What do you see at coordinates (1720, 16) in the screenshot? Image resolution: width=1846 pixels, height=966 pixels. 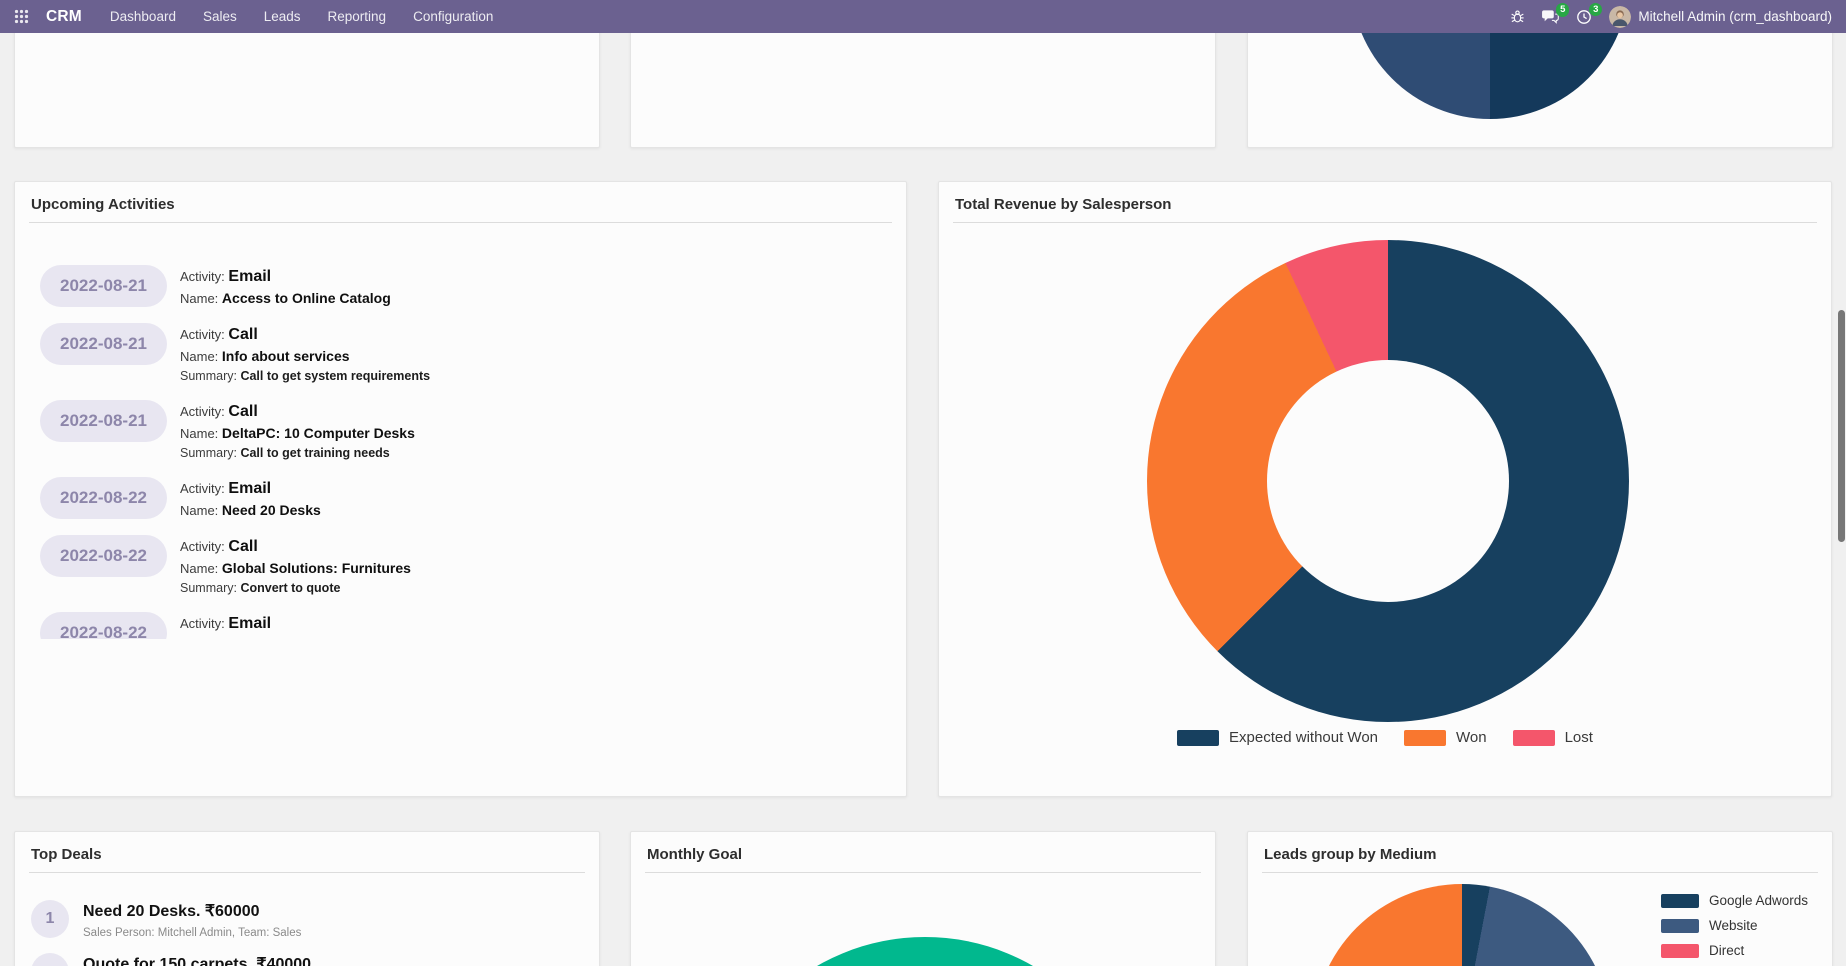 I see `user-menu: Mitchell Admin (crm_dashboard)` at bounding box center [1720, 16].